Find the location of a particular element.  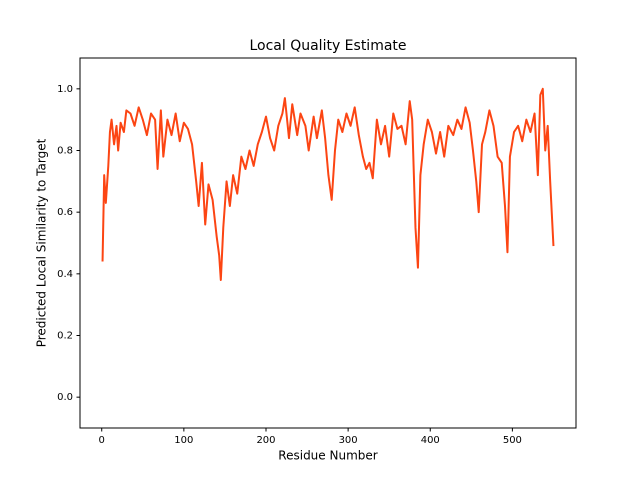

x-tick-label: 300 is located at coordinates (348, 440).